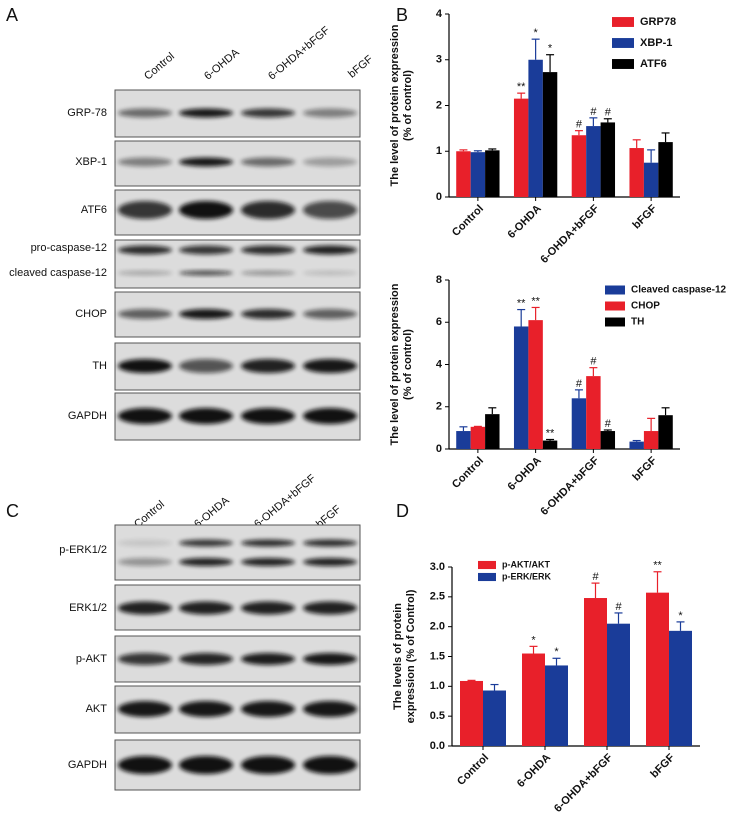 Image resolution: width=733 pixels, height=821 pixels. I want to click on lane-label: 6-OHDA+bFGF, so click(285, 501).